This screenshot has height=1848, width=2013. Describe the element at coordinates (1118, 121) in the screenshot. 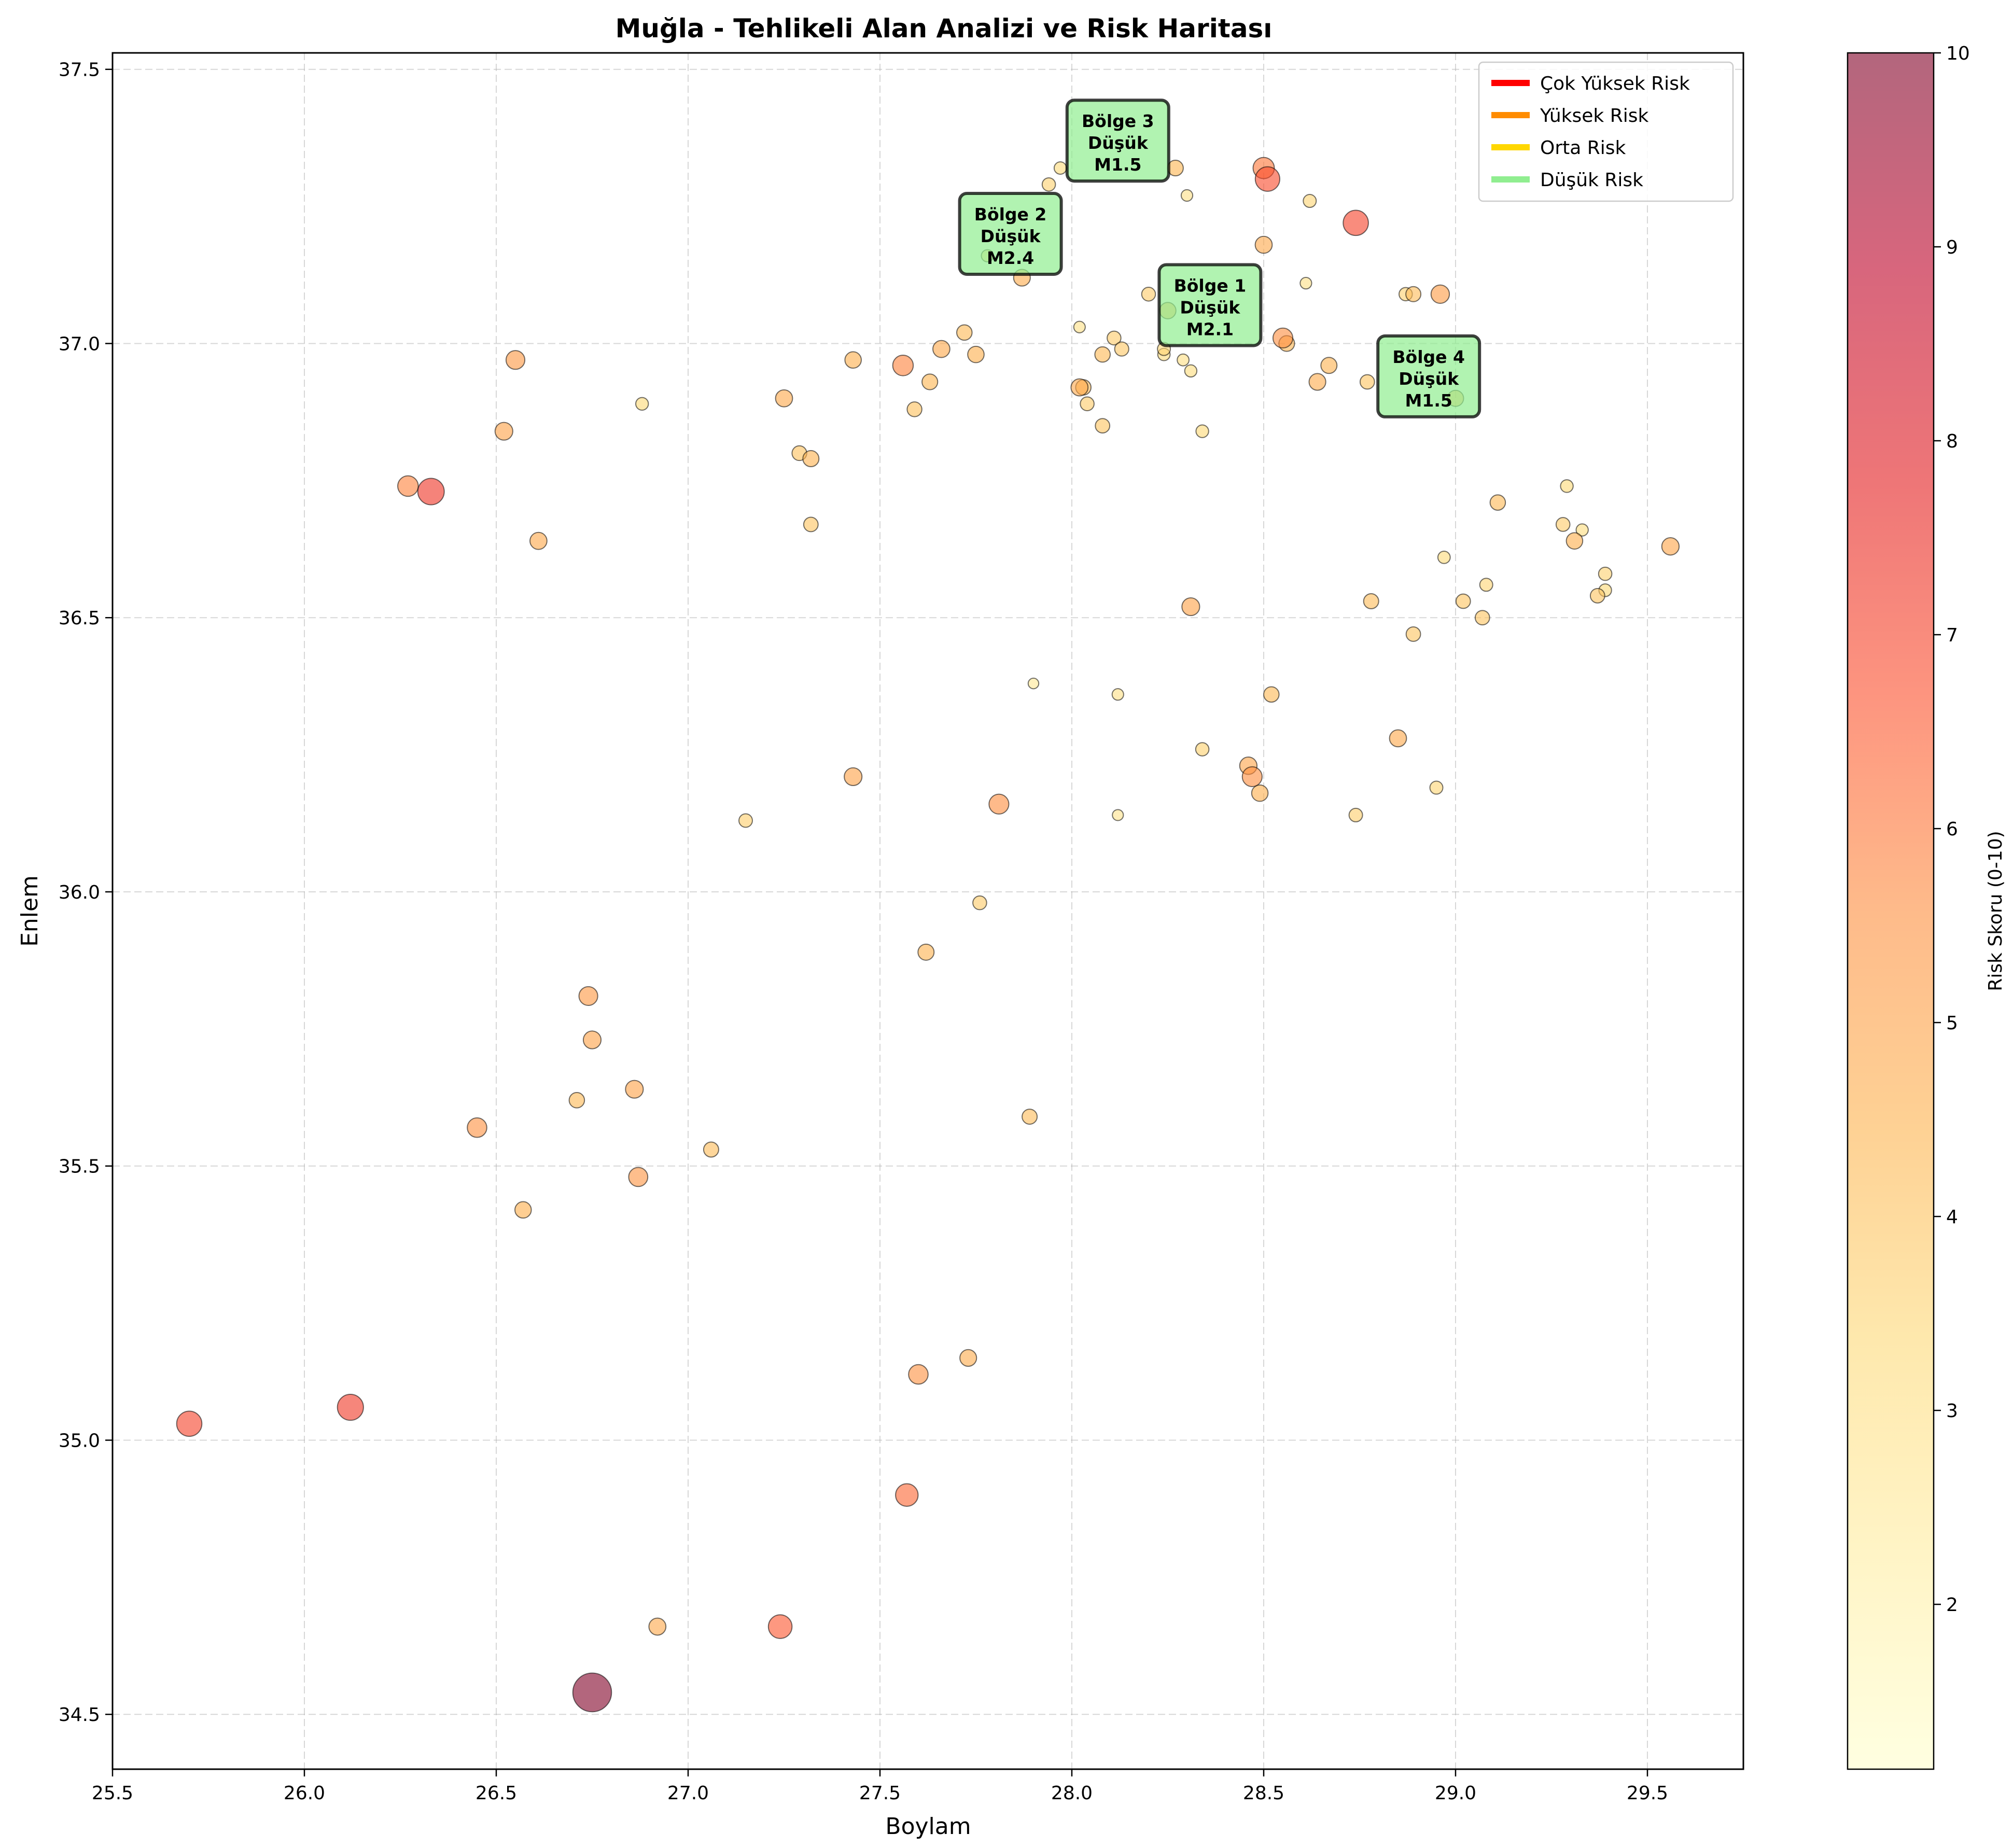

I see `annotation-text: Bölge 3` at that location.